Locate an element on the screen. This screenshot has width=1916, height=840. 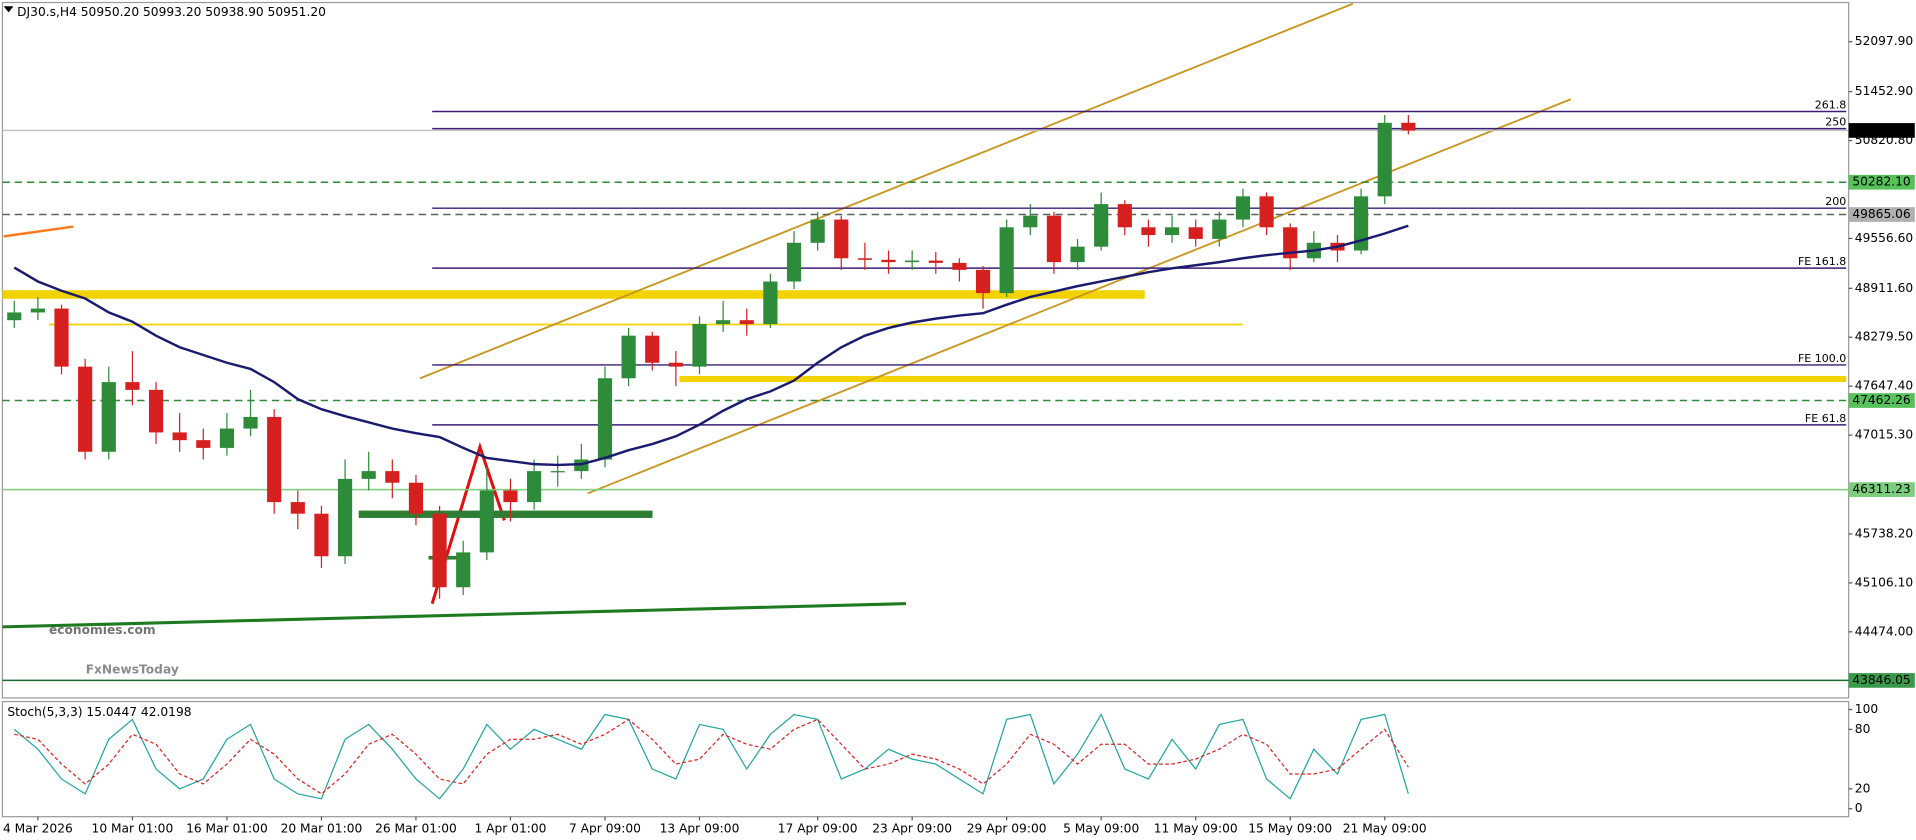
x-tick-label: 15 May 09:00 is located at coordinates (1290, 828).